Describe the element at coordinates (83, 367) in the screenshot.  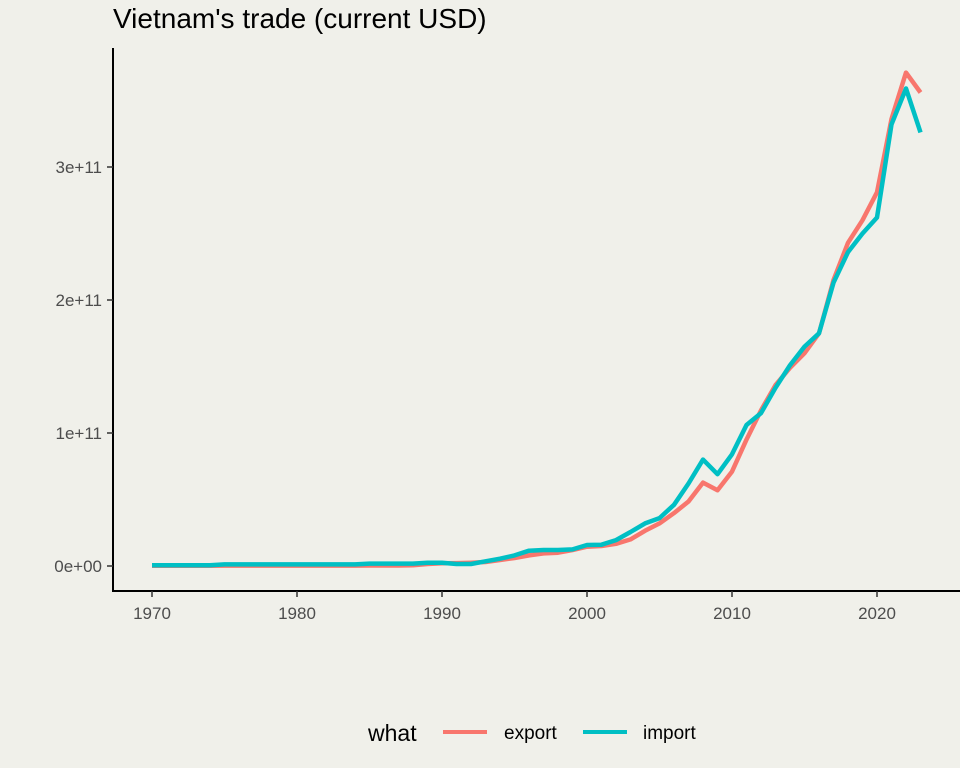
I see `y-axis-ticks: 0e+00 1e+11 2e+11 3e+11` at that location.